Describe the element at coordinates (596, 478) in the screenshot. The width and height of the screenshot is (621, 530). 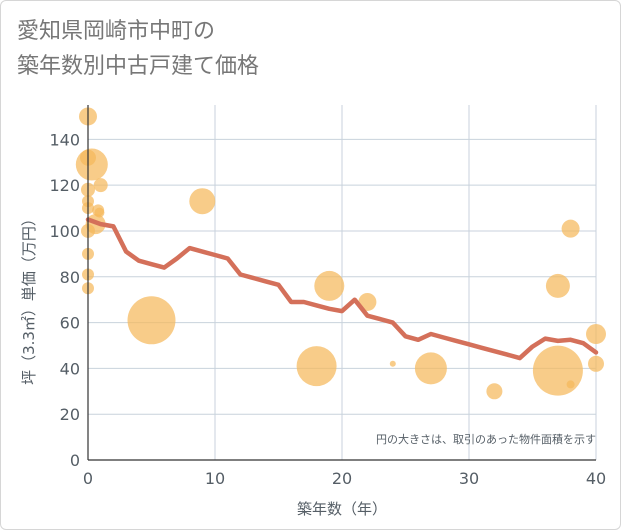
I see `x-tick-label: 40` at that location.